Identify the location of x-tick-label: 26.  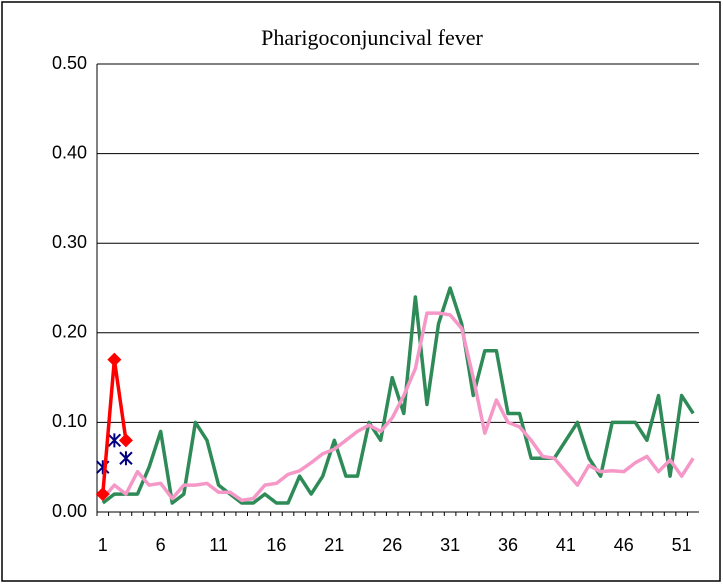
(392, 545).